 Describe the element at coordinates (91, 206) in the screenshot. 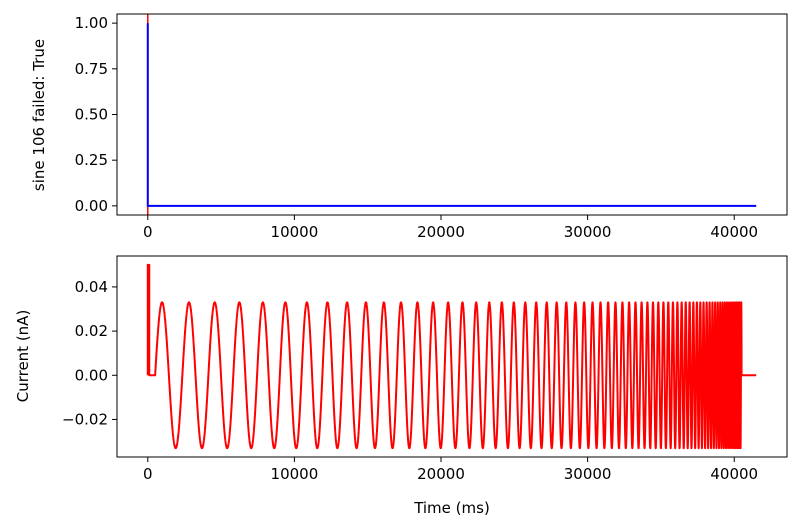

I see `top-y-tick-label: 0.00` at that location.